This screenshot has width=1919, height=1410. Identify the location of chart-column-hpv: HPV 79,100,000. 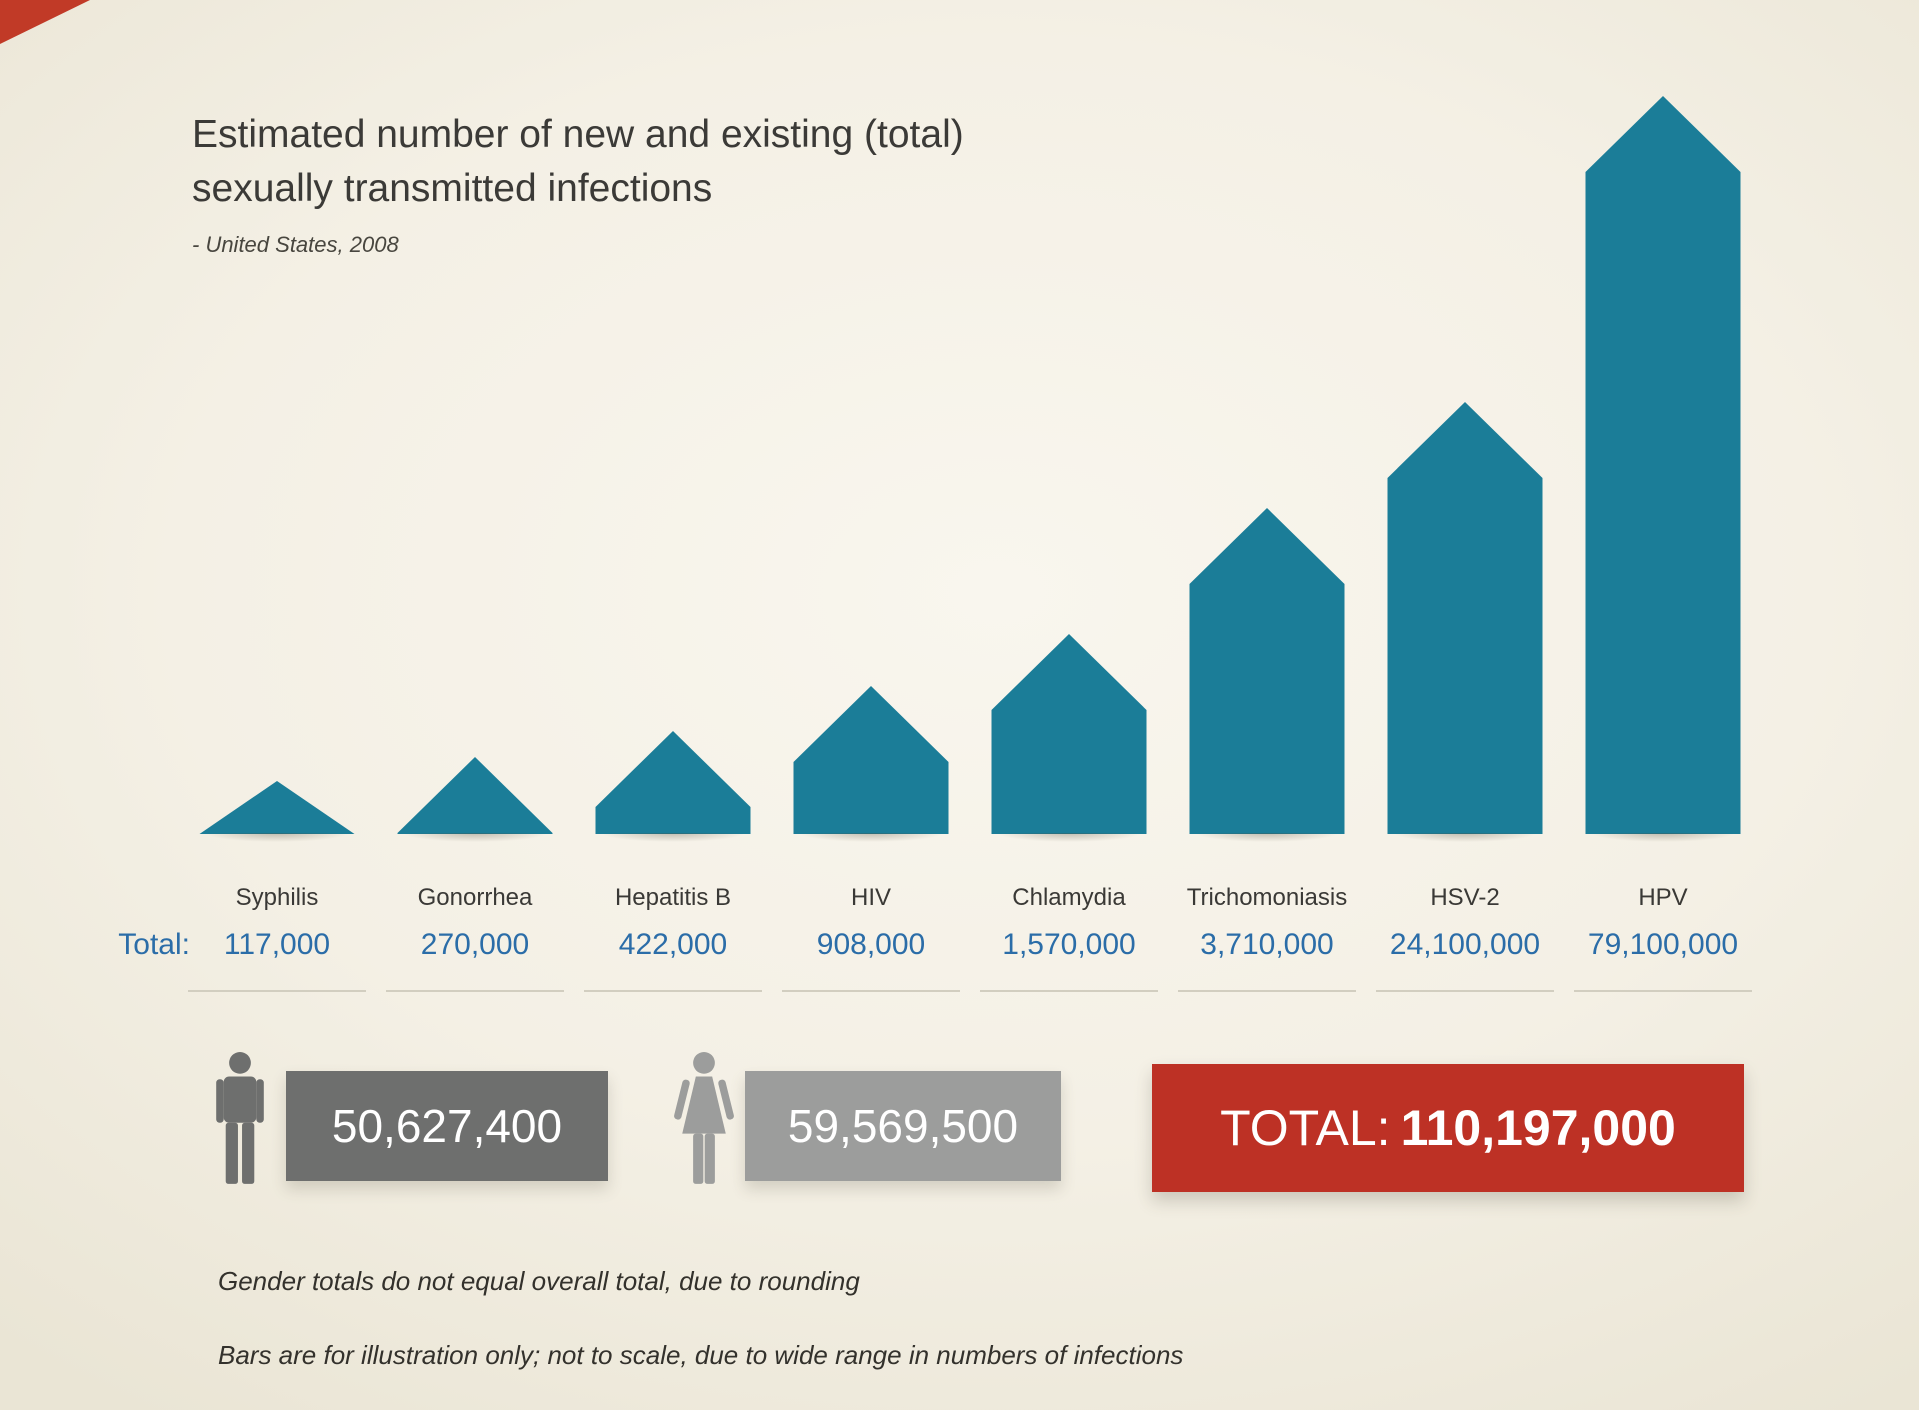
(1663, 505).